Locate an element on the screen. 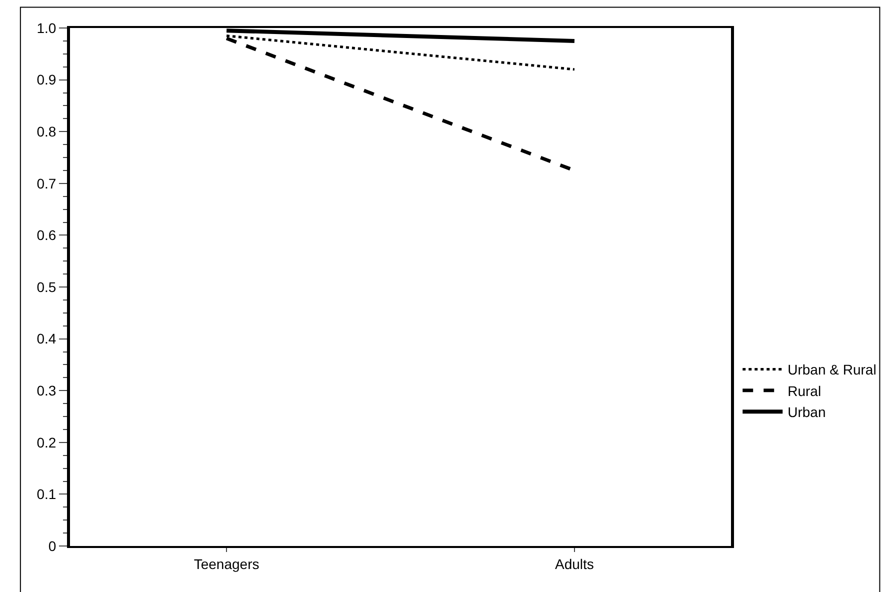 The image size is (894, 592). x-tick-label: Adults is located at coordinates (574, 564).